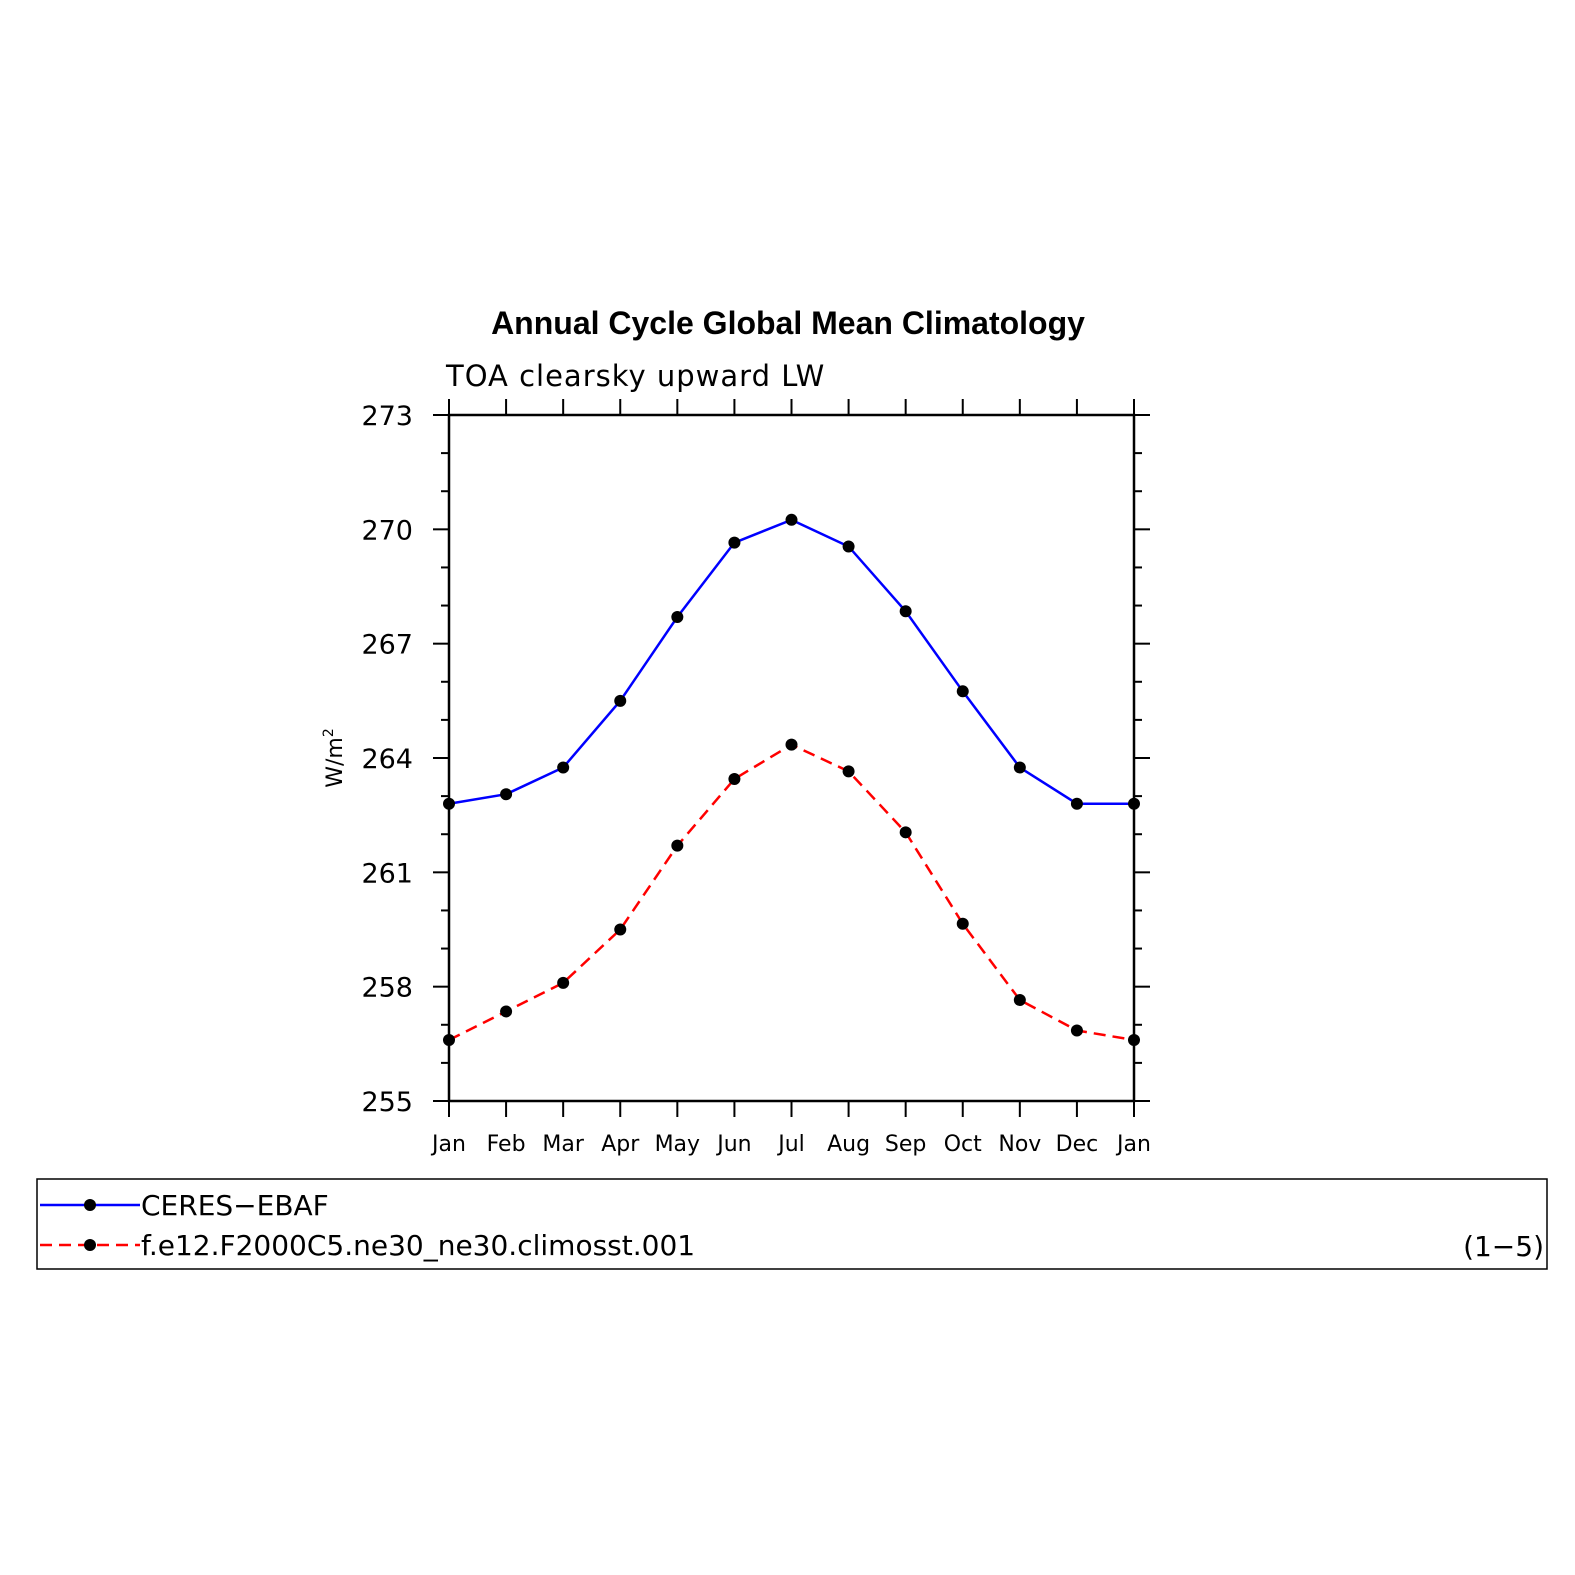  I want to click on x-tick-label: Mar, so click(563, 1144).